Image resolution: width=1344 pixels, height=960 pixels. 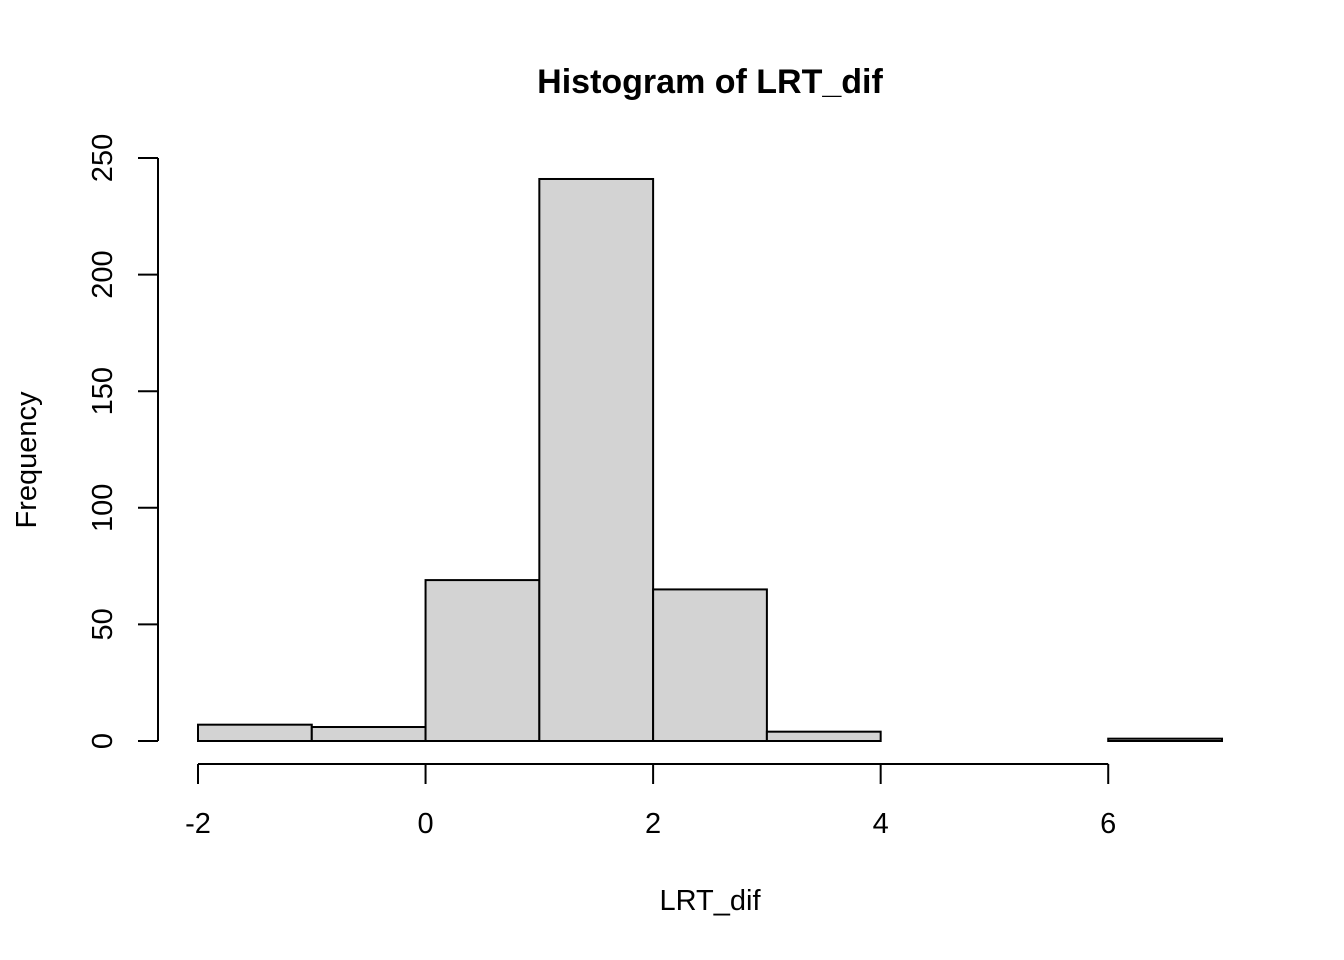 I want to click on x-axis-label: LRT_dif, so click(x=710, y=901).